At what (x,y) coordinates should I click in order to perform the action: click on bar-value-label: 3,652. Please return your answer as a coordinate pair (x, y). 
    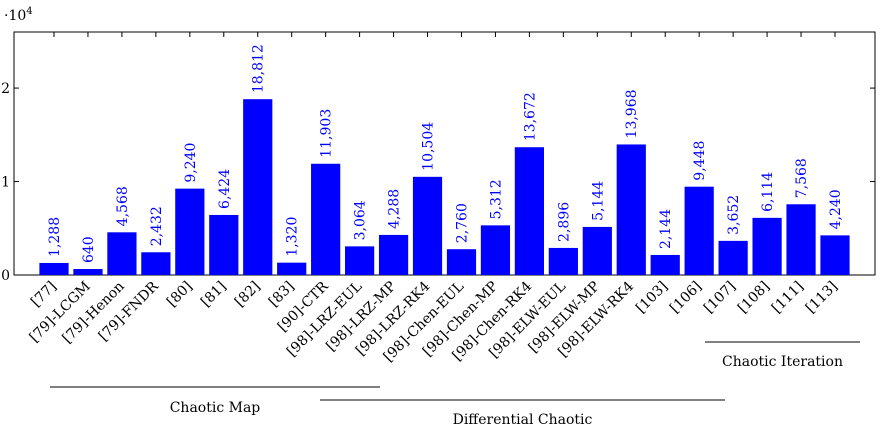
    Looking at the image, I should click on (734, 215).